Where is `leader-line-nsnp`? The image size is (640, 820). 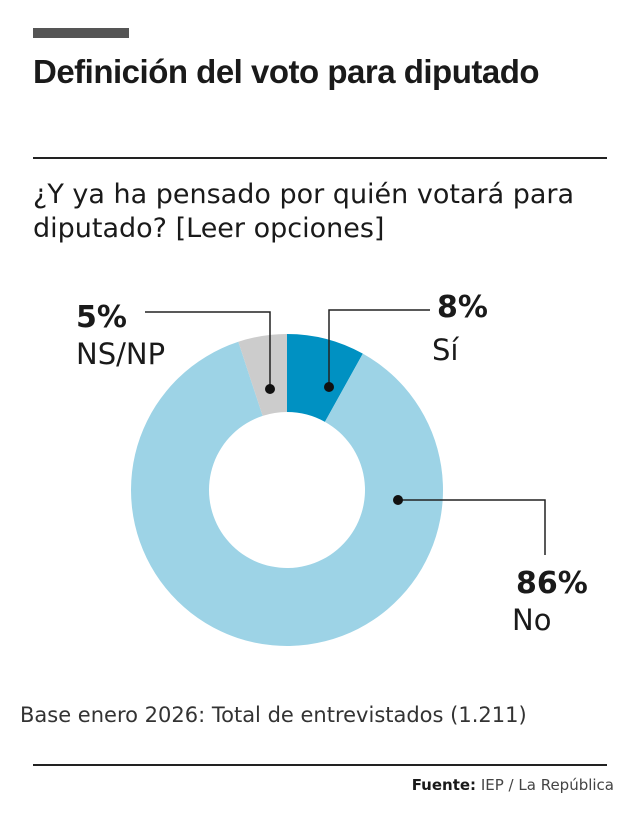
leader-line-nsnp is located at coordinates (208, 350).